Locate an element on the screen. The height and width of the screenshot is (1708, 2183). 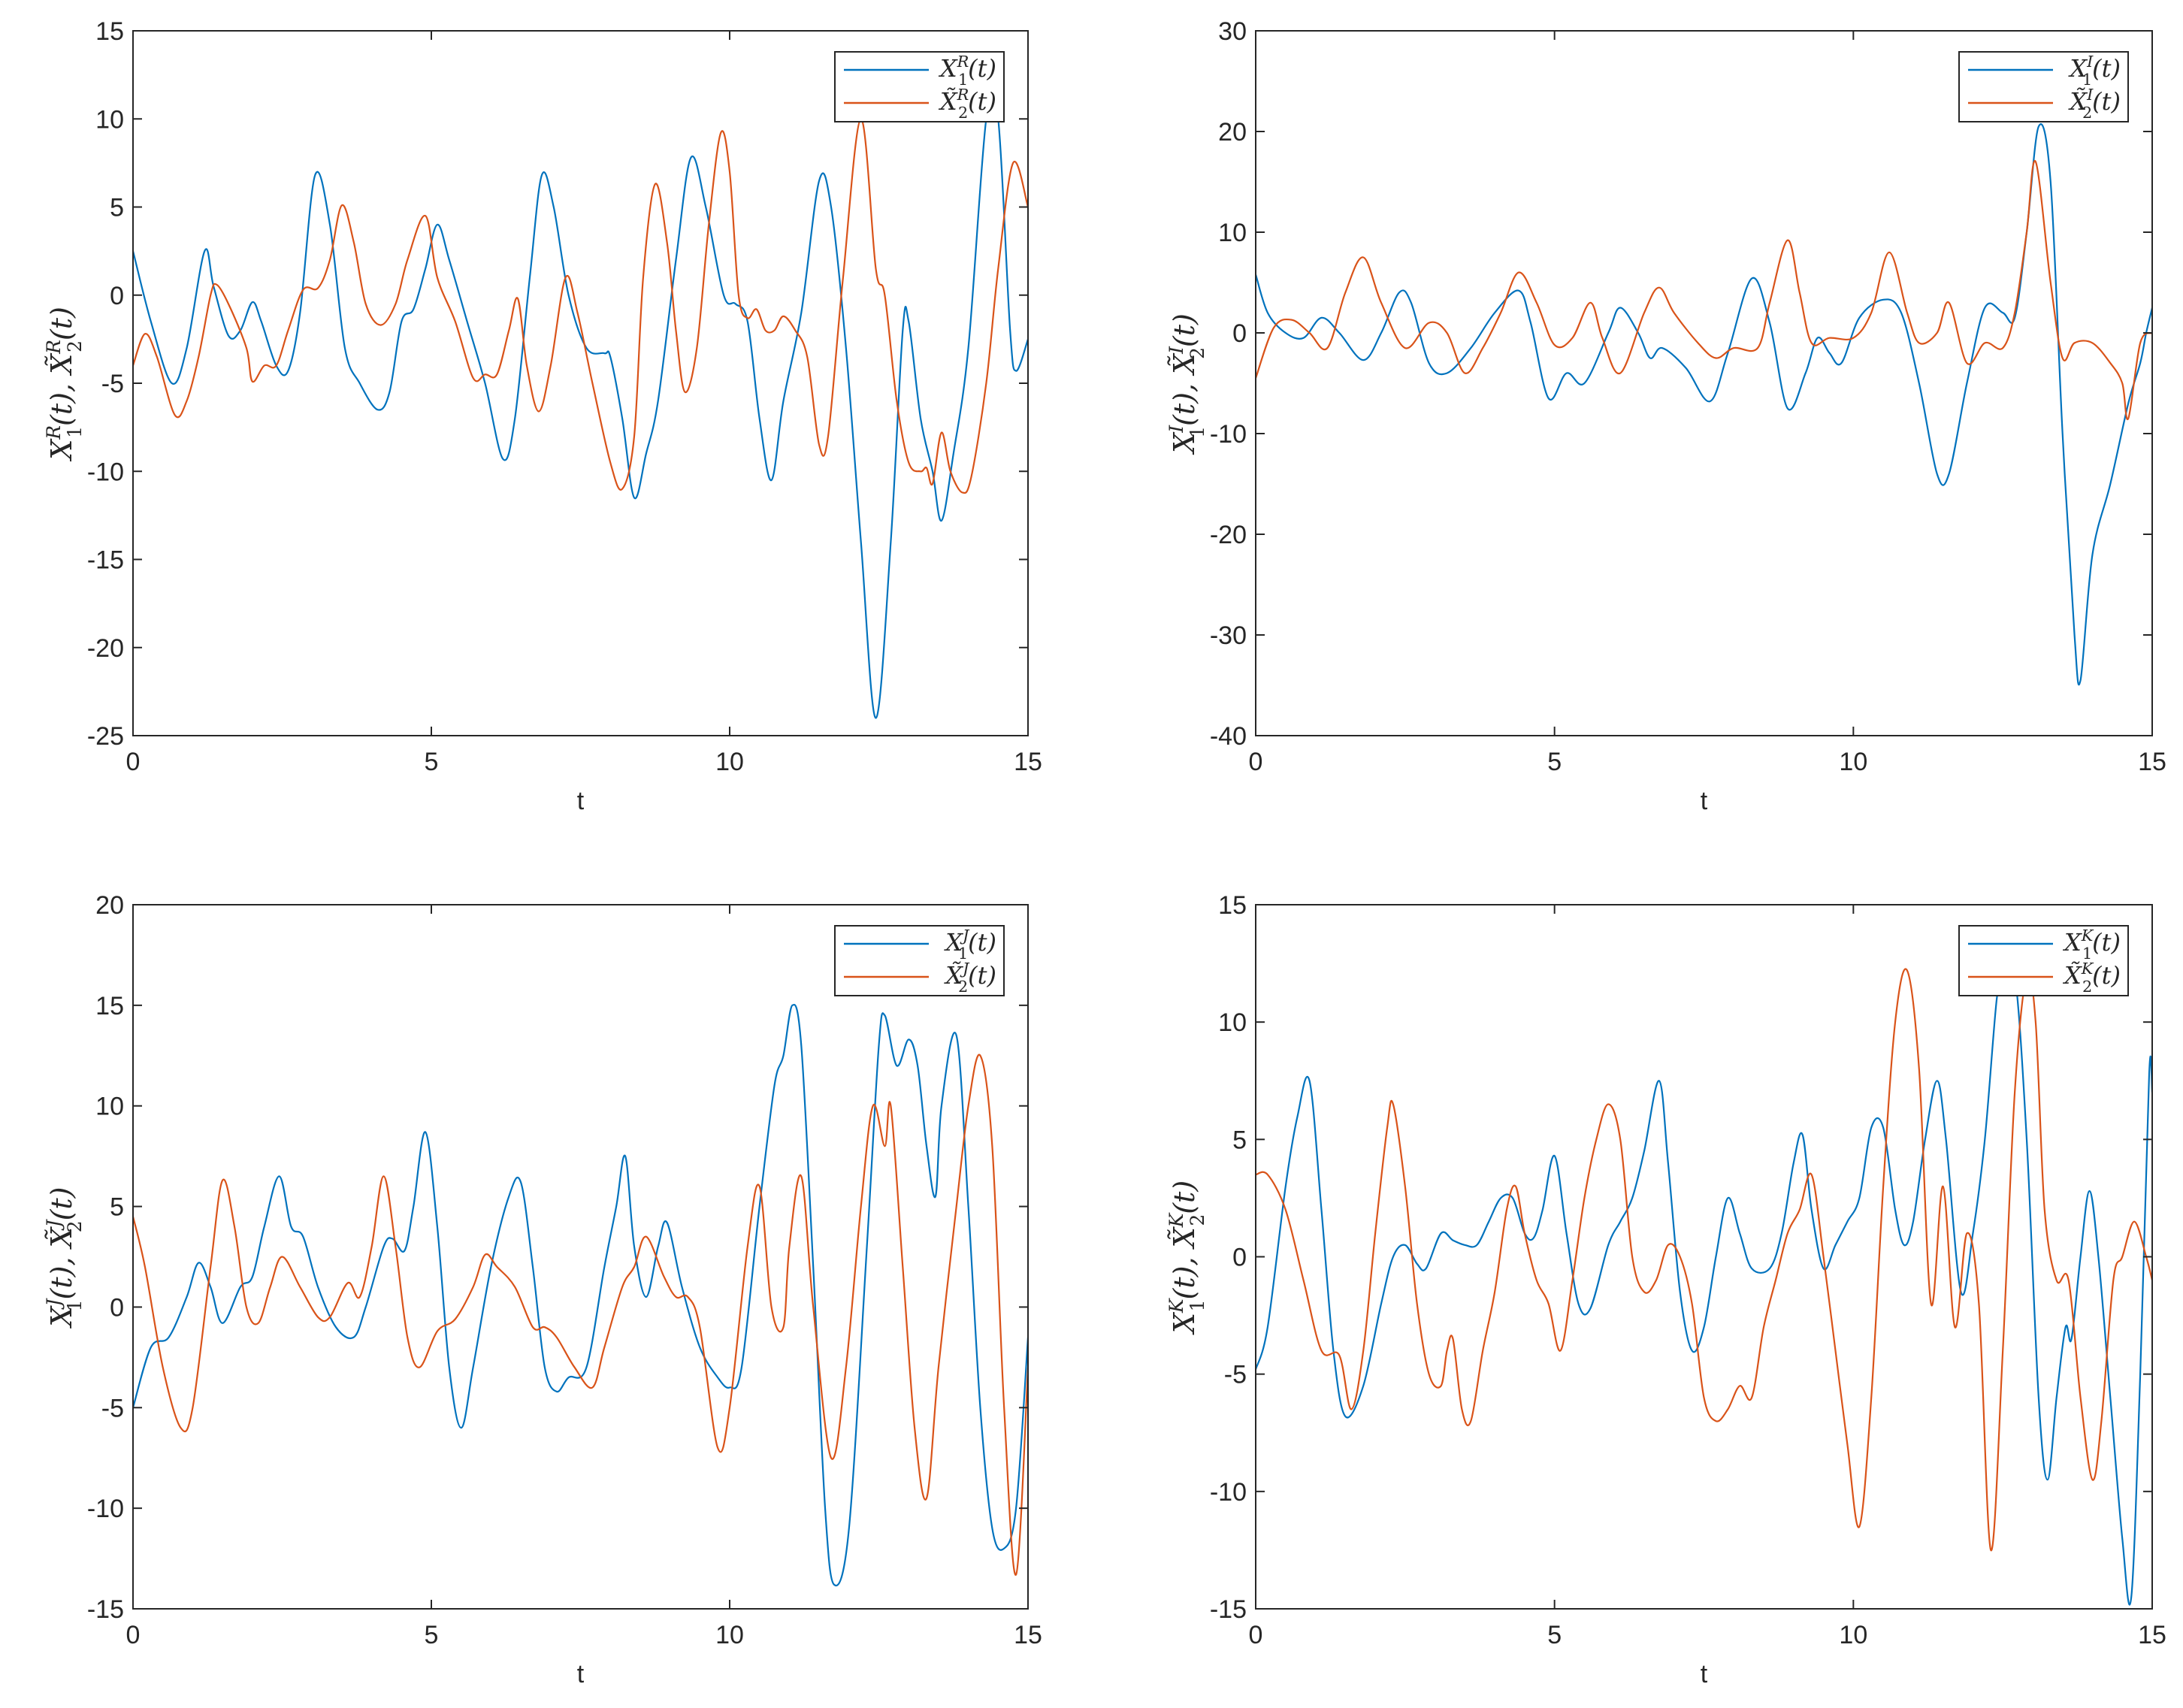
y-axis-label: XK1(t), X̃K2(t) is located at coordinates (1187, 1257).